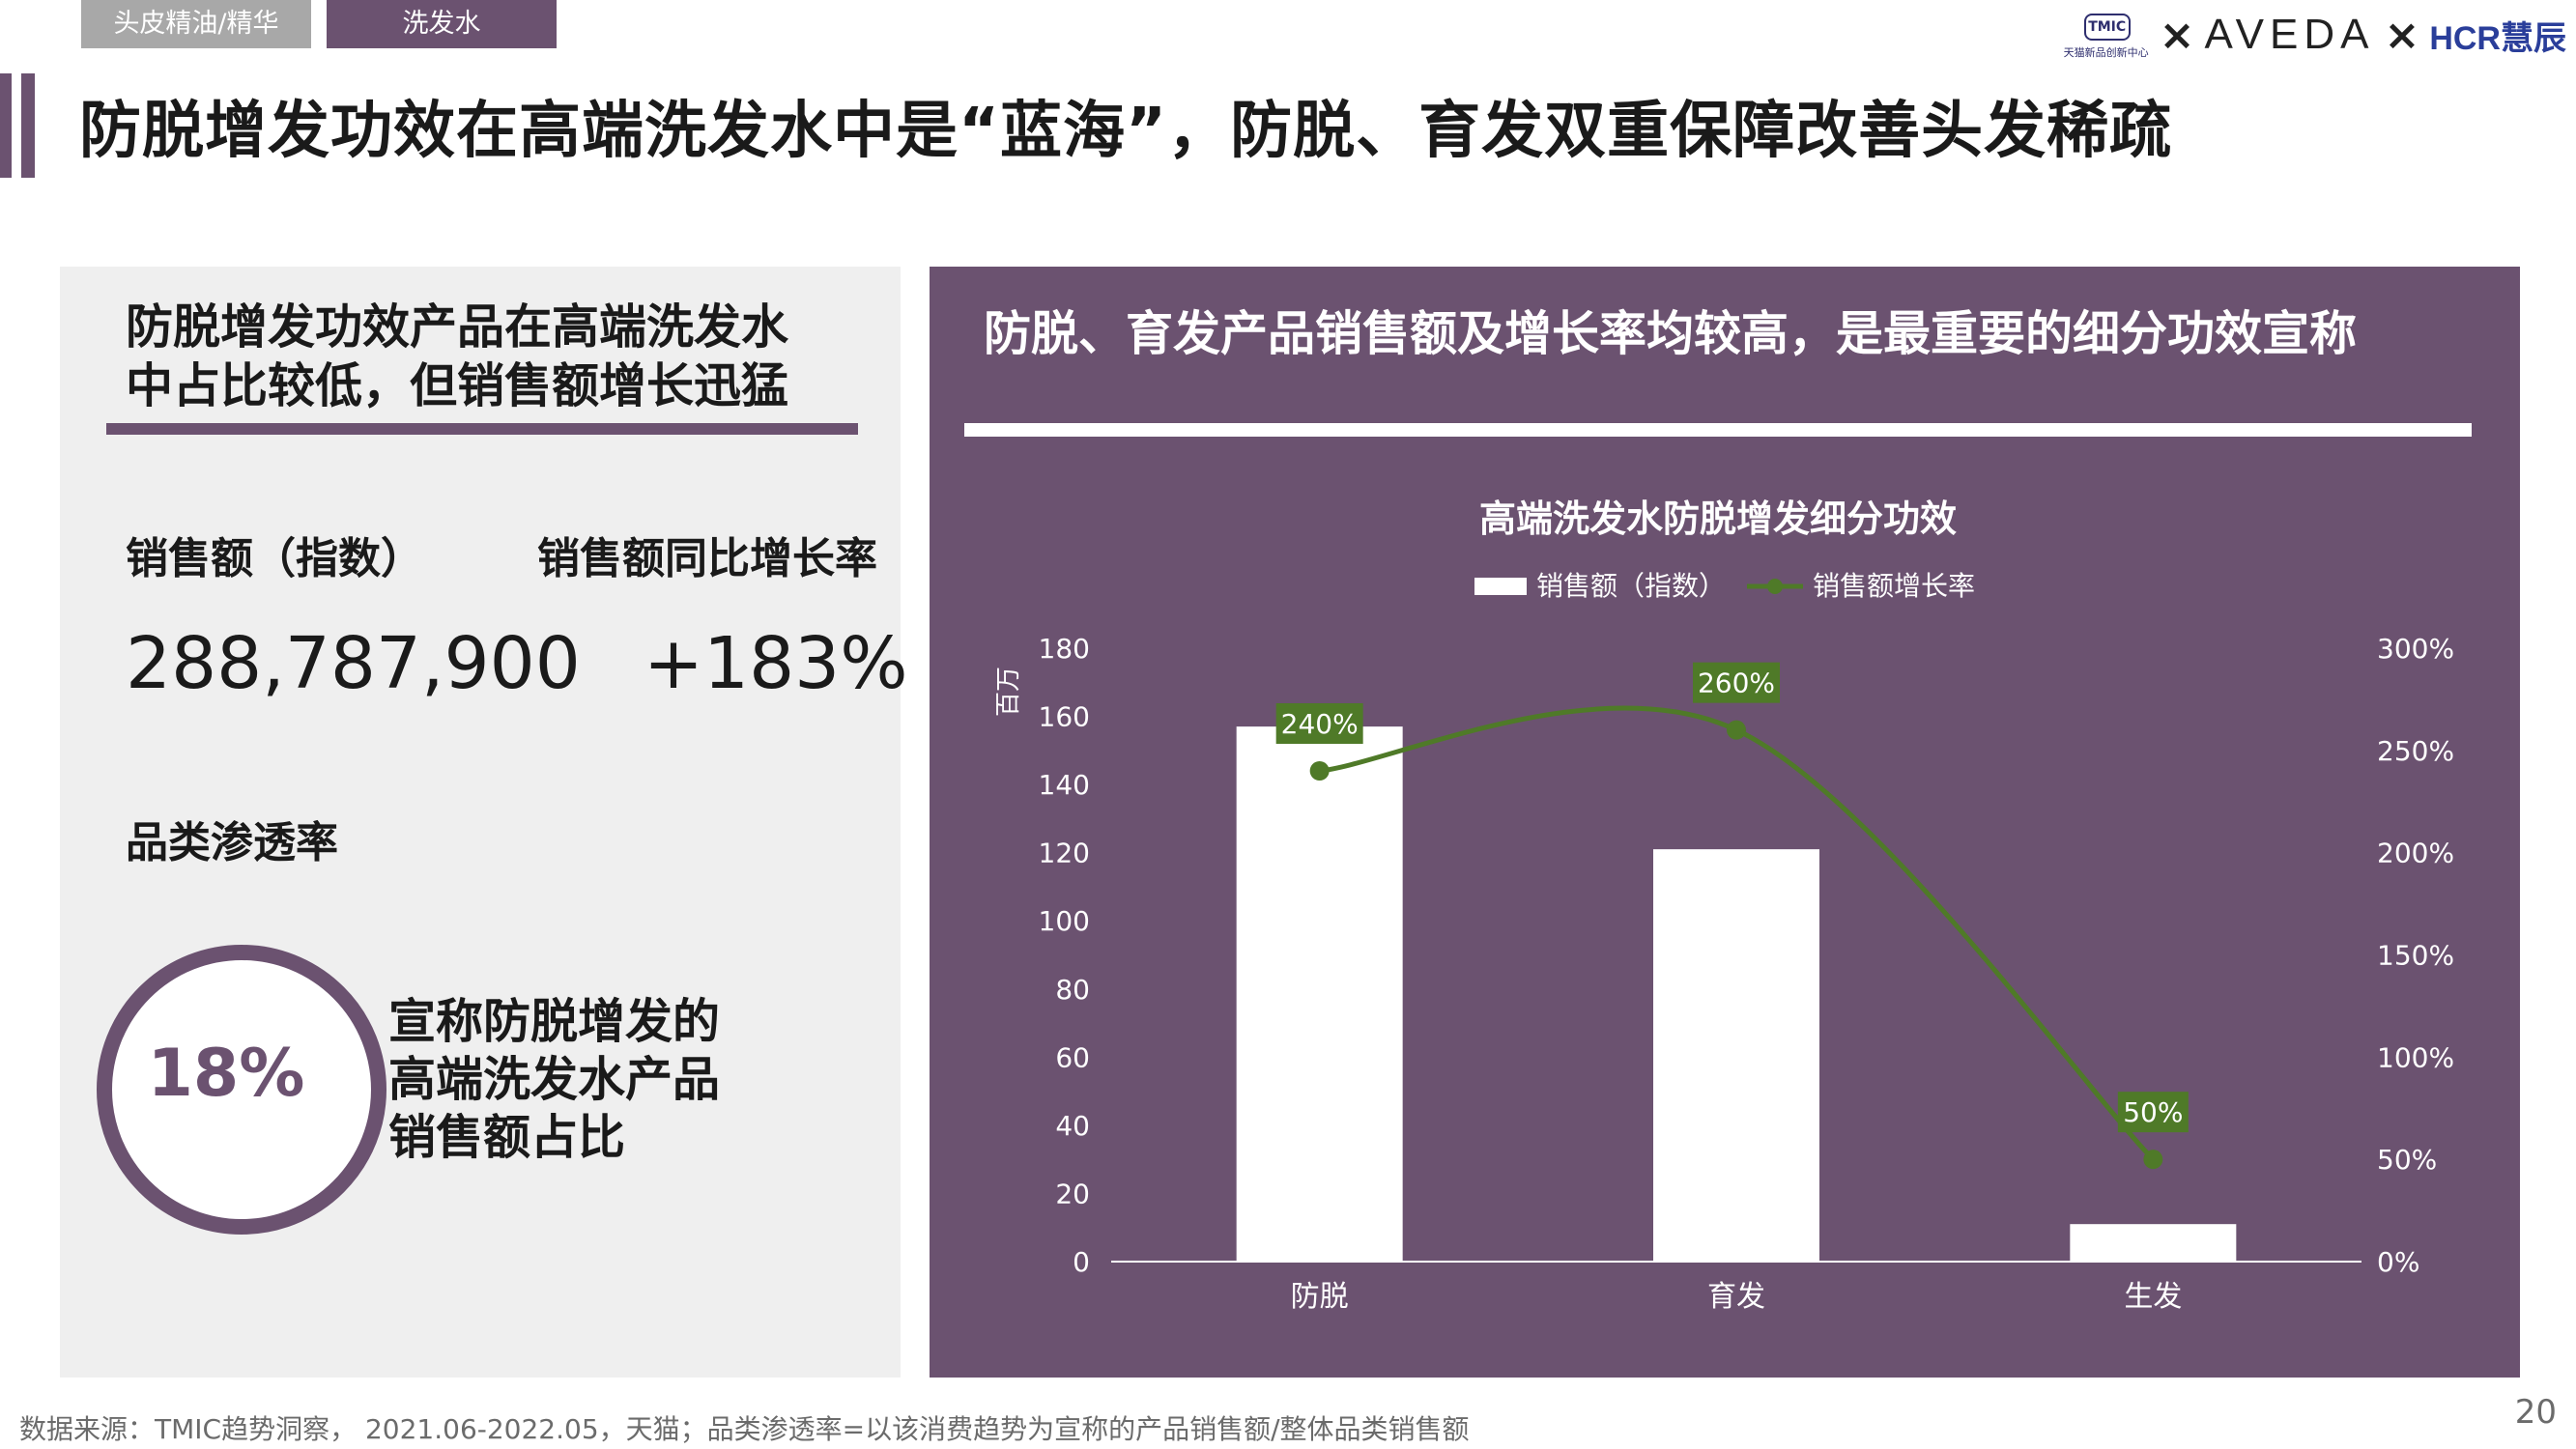  Describe the element at coordinates (1894, 586) in the screenshot. I see `legend-label-growth: 销售额增长率` at that location.